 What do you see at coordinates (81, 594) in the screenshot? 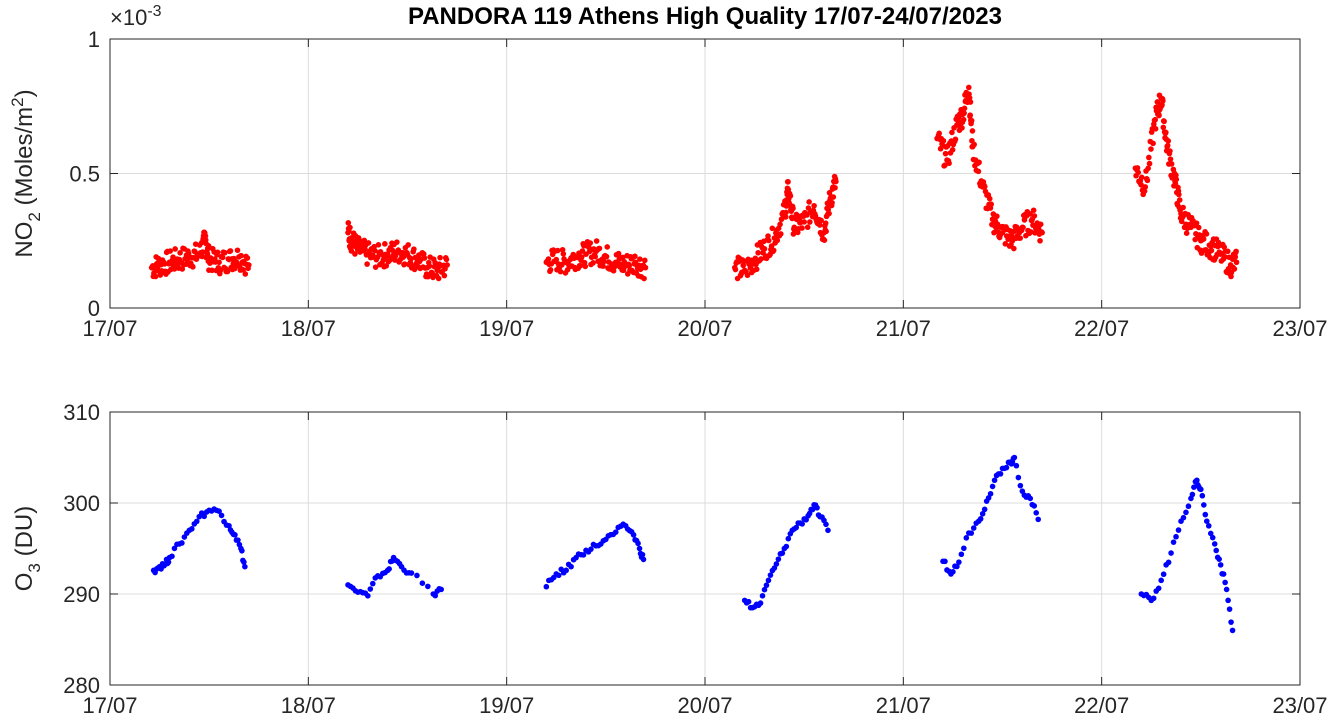
I see `y-tick-label: 290` at bounding box center [81, 594].